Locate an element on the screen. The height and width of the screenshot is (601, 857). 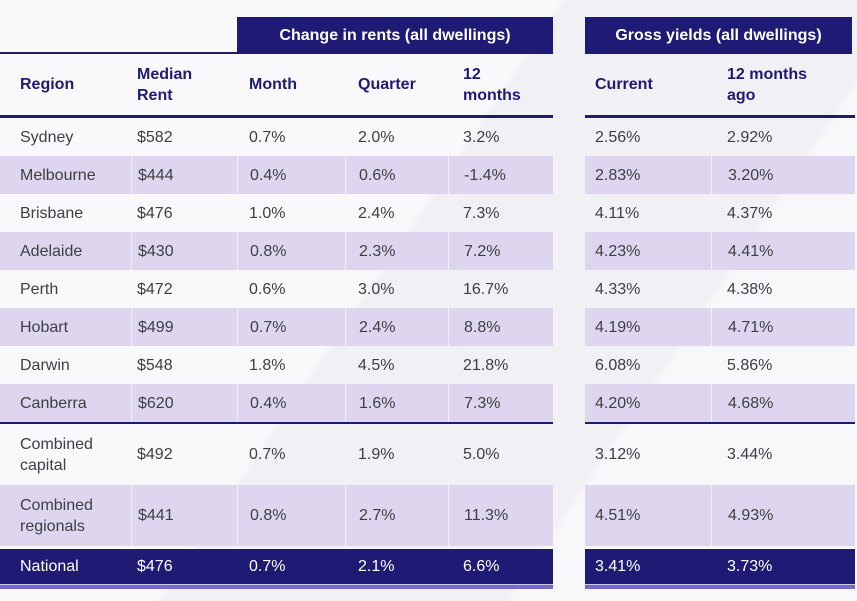
rents-banner: Change in rents (all dwellings) is located at coordinates (395, 35).